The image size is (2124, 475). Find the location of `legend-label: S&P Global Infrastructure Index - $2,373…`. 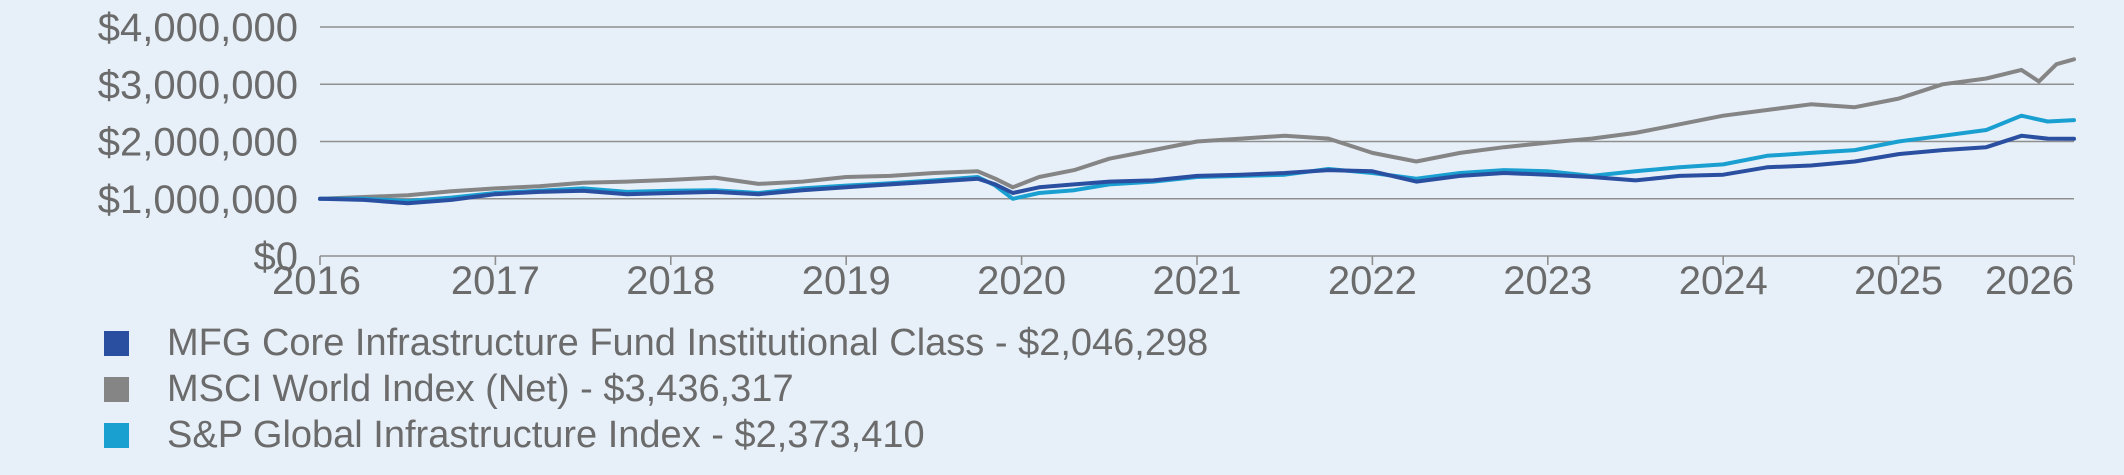

legend-label: S&P Global Infrastructure Index - $2,373… is located at coordinates (546, 434).